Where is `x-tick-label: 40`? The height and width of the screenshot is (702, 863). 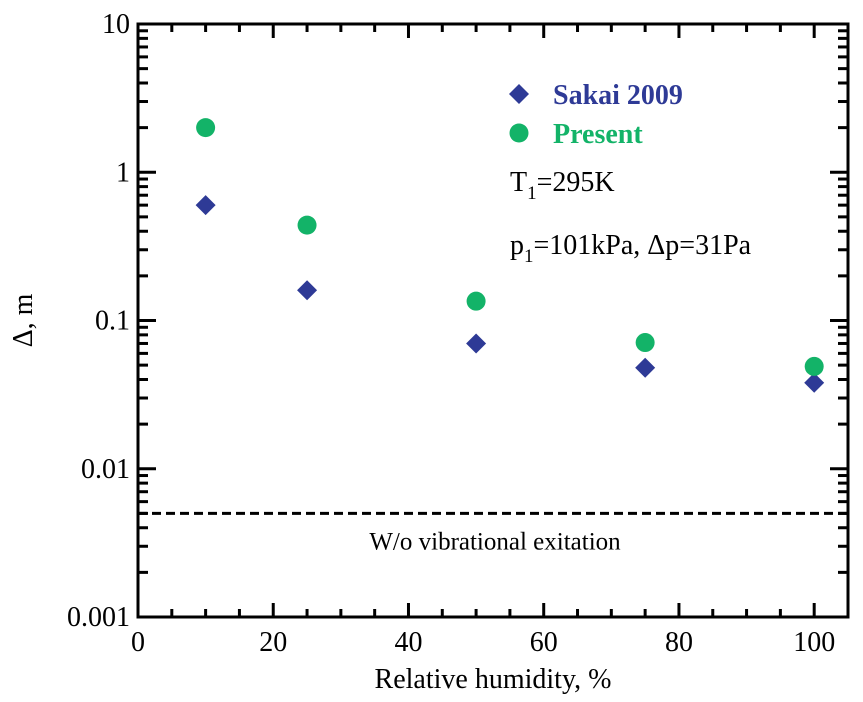
x-tick-label: 40 is located at coordinates (408, 642).